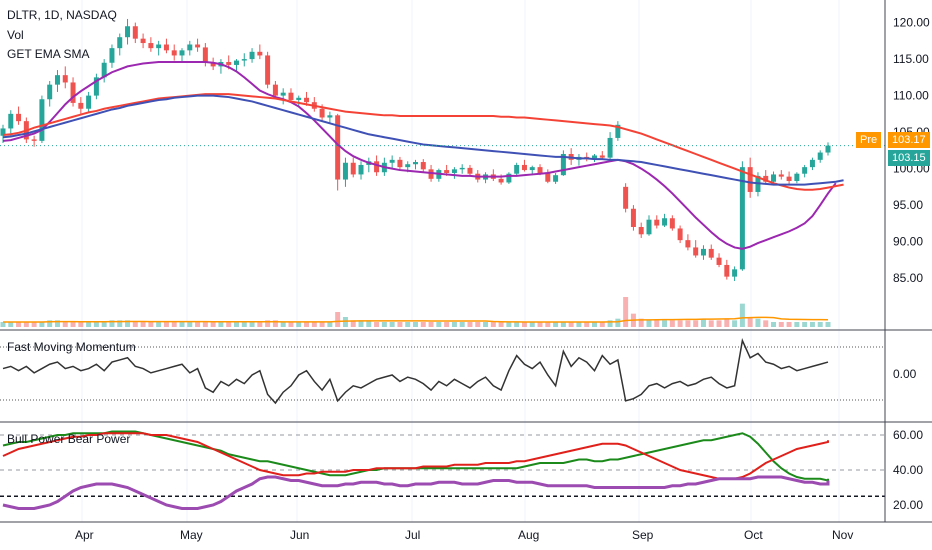  What do you see at coordinates (908, 205) in the screenshot?
I see `price-tick-label: 95.00` at bounding box center [908, 205].